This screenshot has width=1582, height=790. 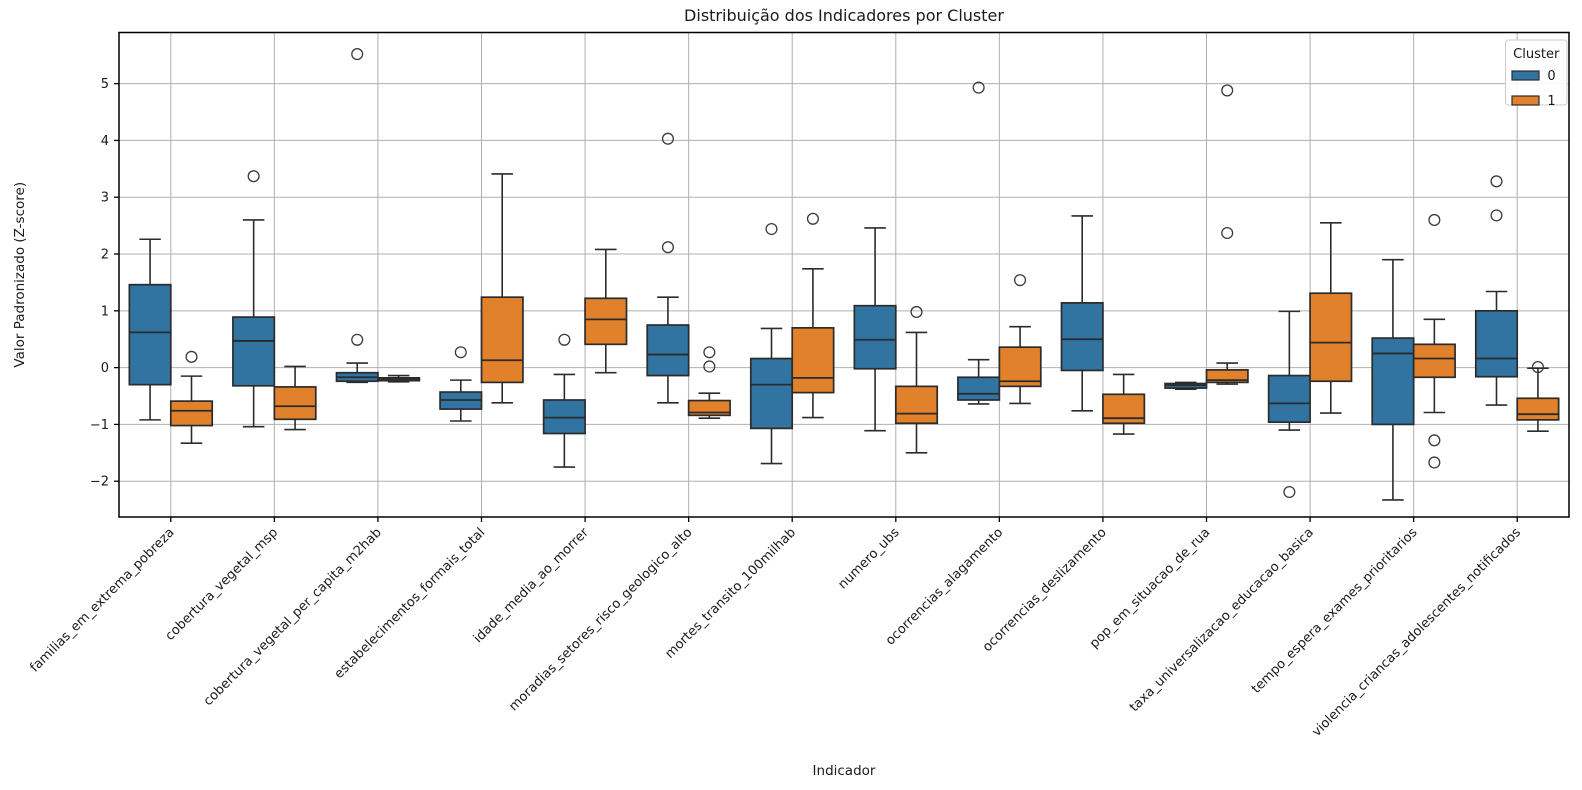 I want to click on box-cluster1-ocorrencias_alagamento, so click(x=1020, y=339).